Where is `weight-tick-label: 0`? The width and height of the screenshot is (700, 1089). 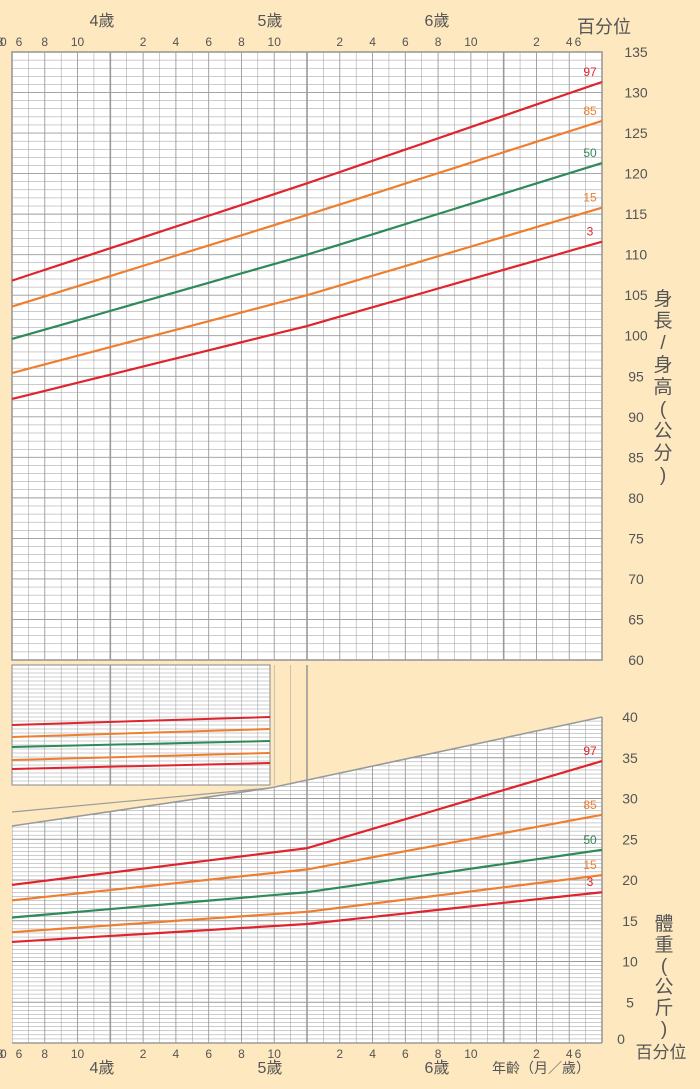 weight-tick-label: 0 is located at coordinates (621, 1039).